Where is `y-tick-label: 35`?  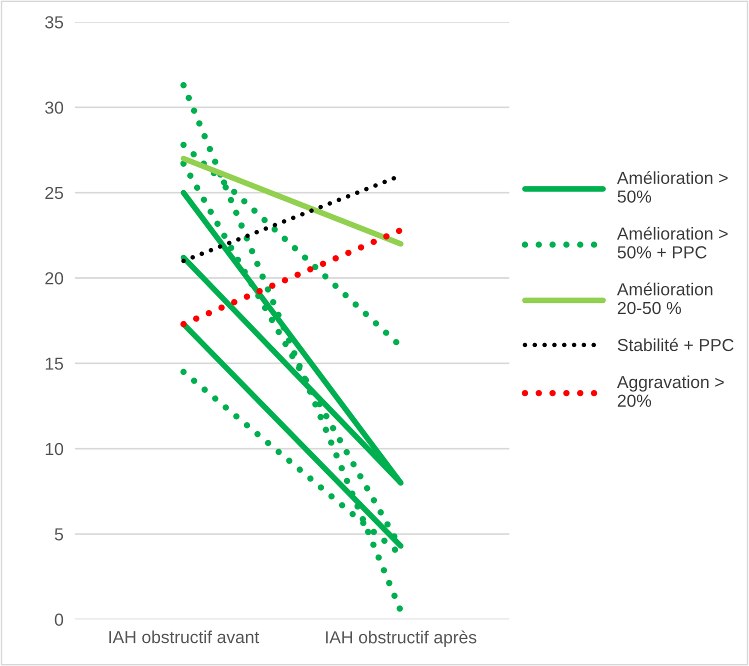
y-tick-label: 35 is located at coordinates (54, 22).